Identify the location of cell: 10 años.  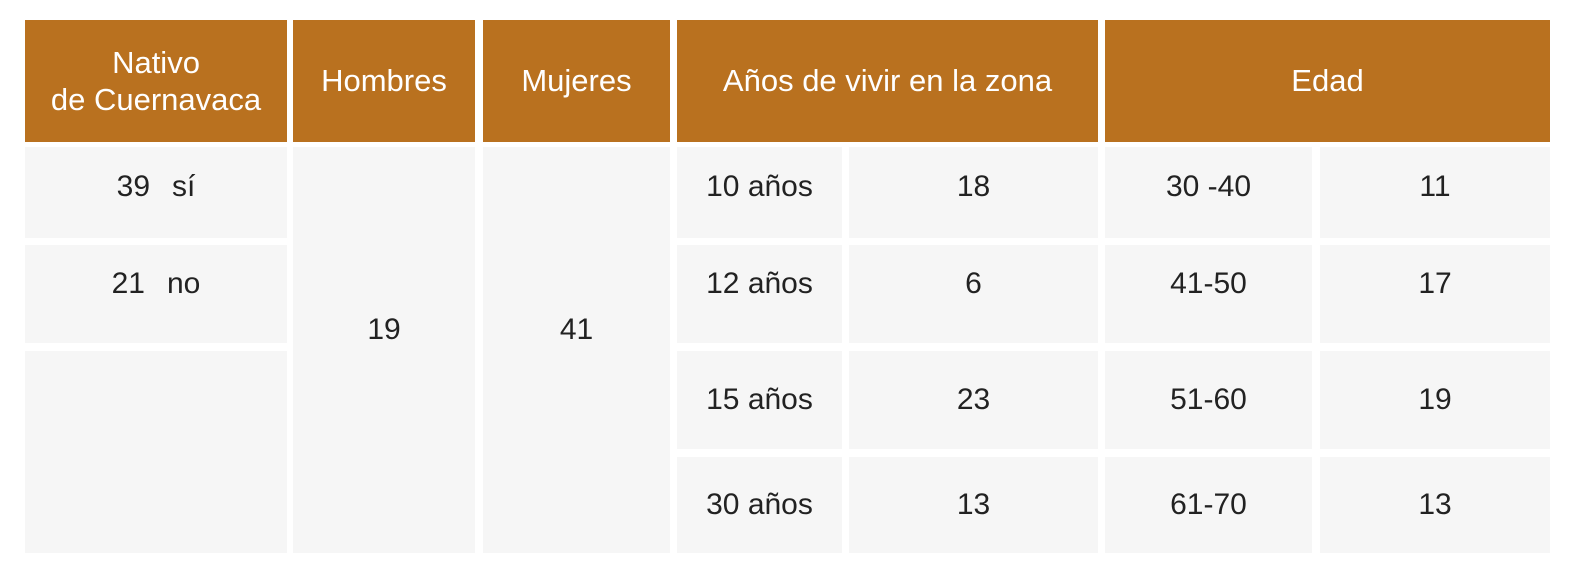
(759, 192).